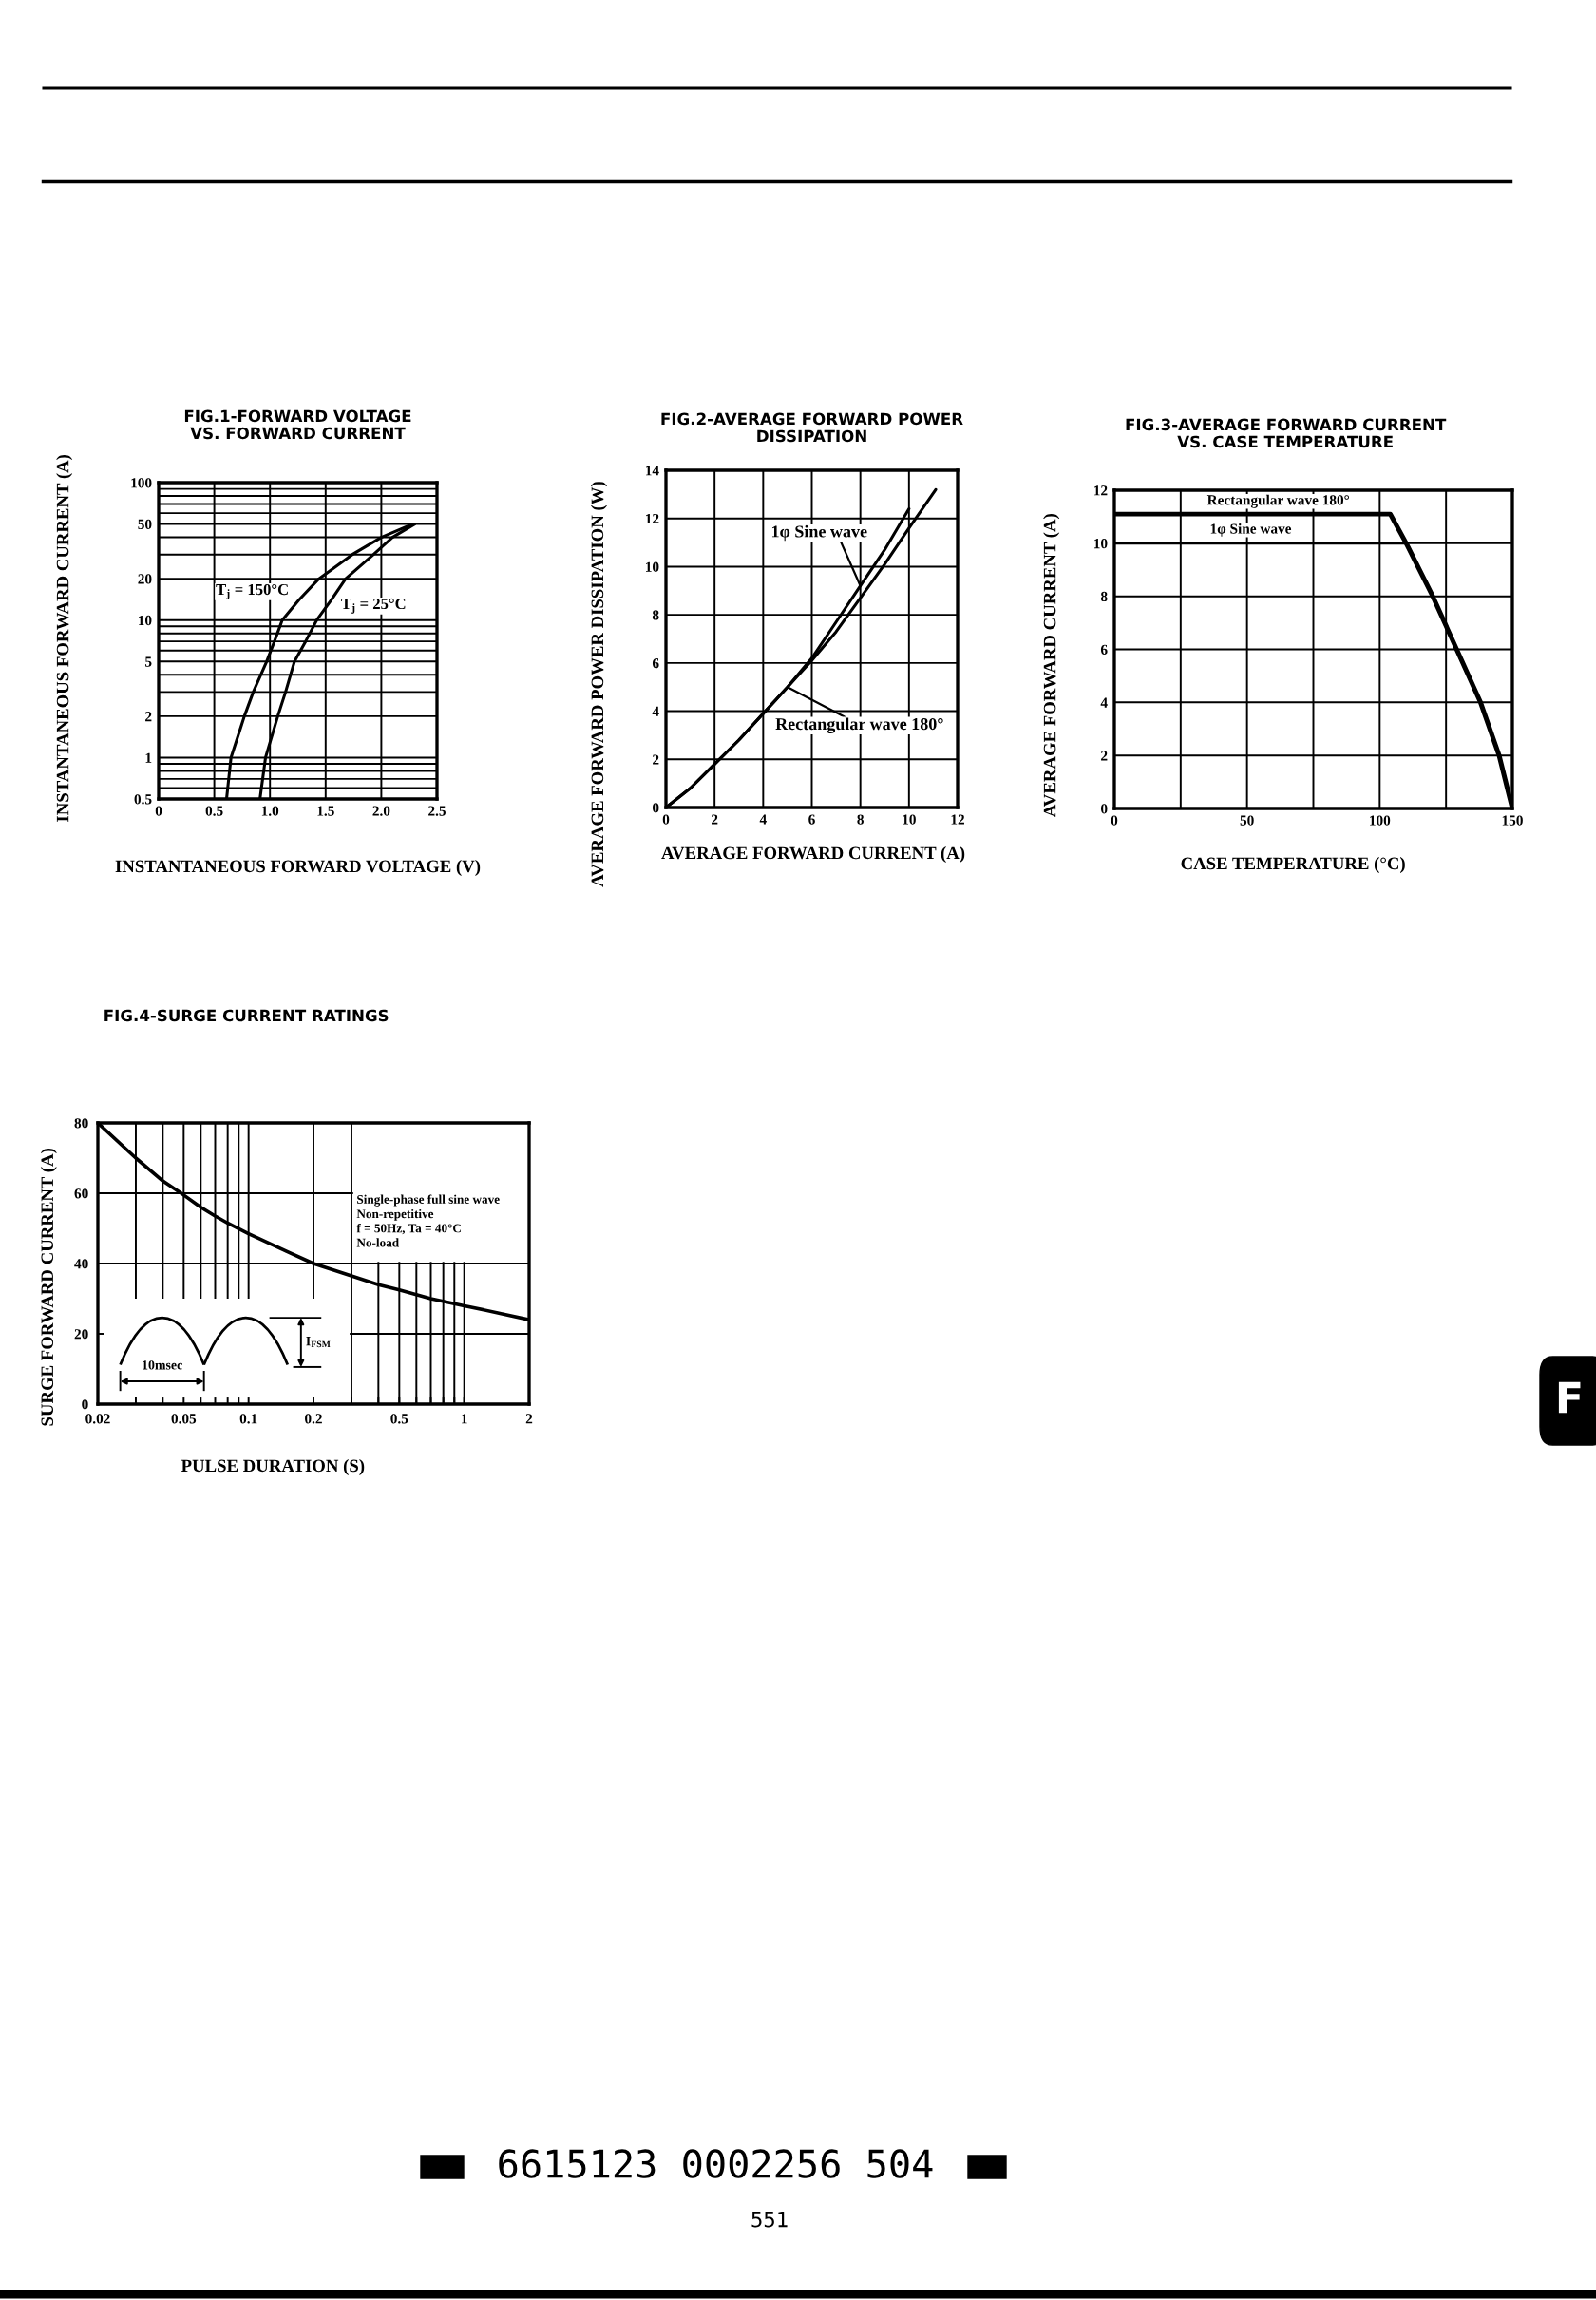 The width and height of the screenshot is (1596, 2300). What do you see at coordinates (270, 811) in the screenshot?
I see `x-tick-label: 1.0` at bounding box center [270, 811].